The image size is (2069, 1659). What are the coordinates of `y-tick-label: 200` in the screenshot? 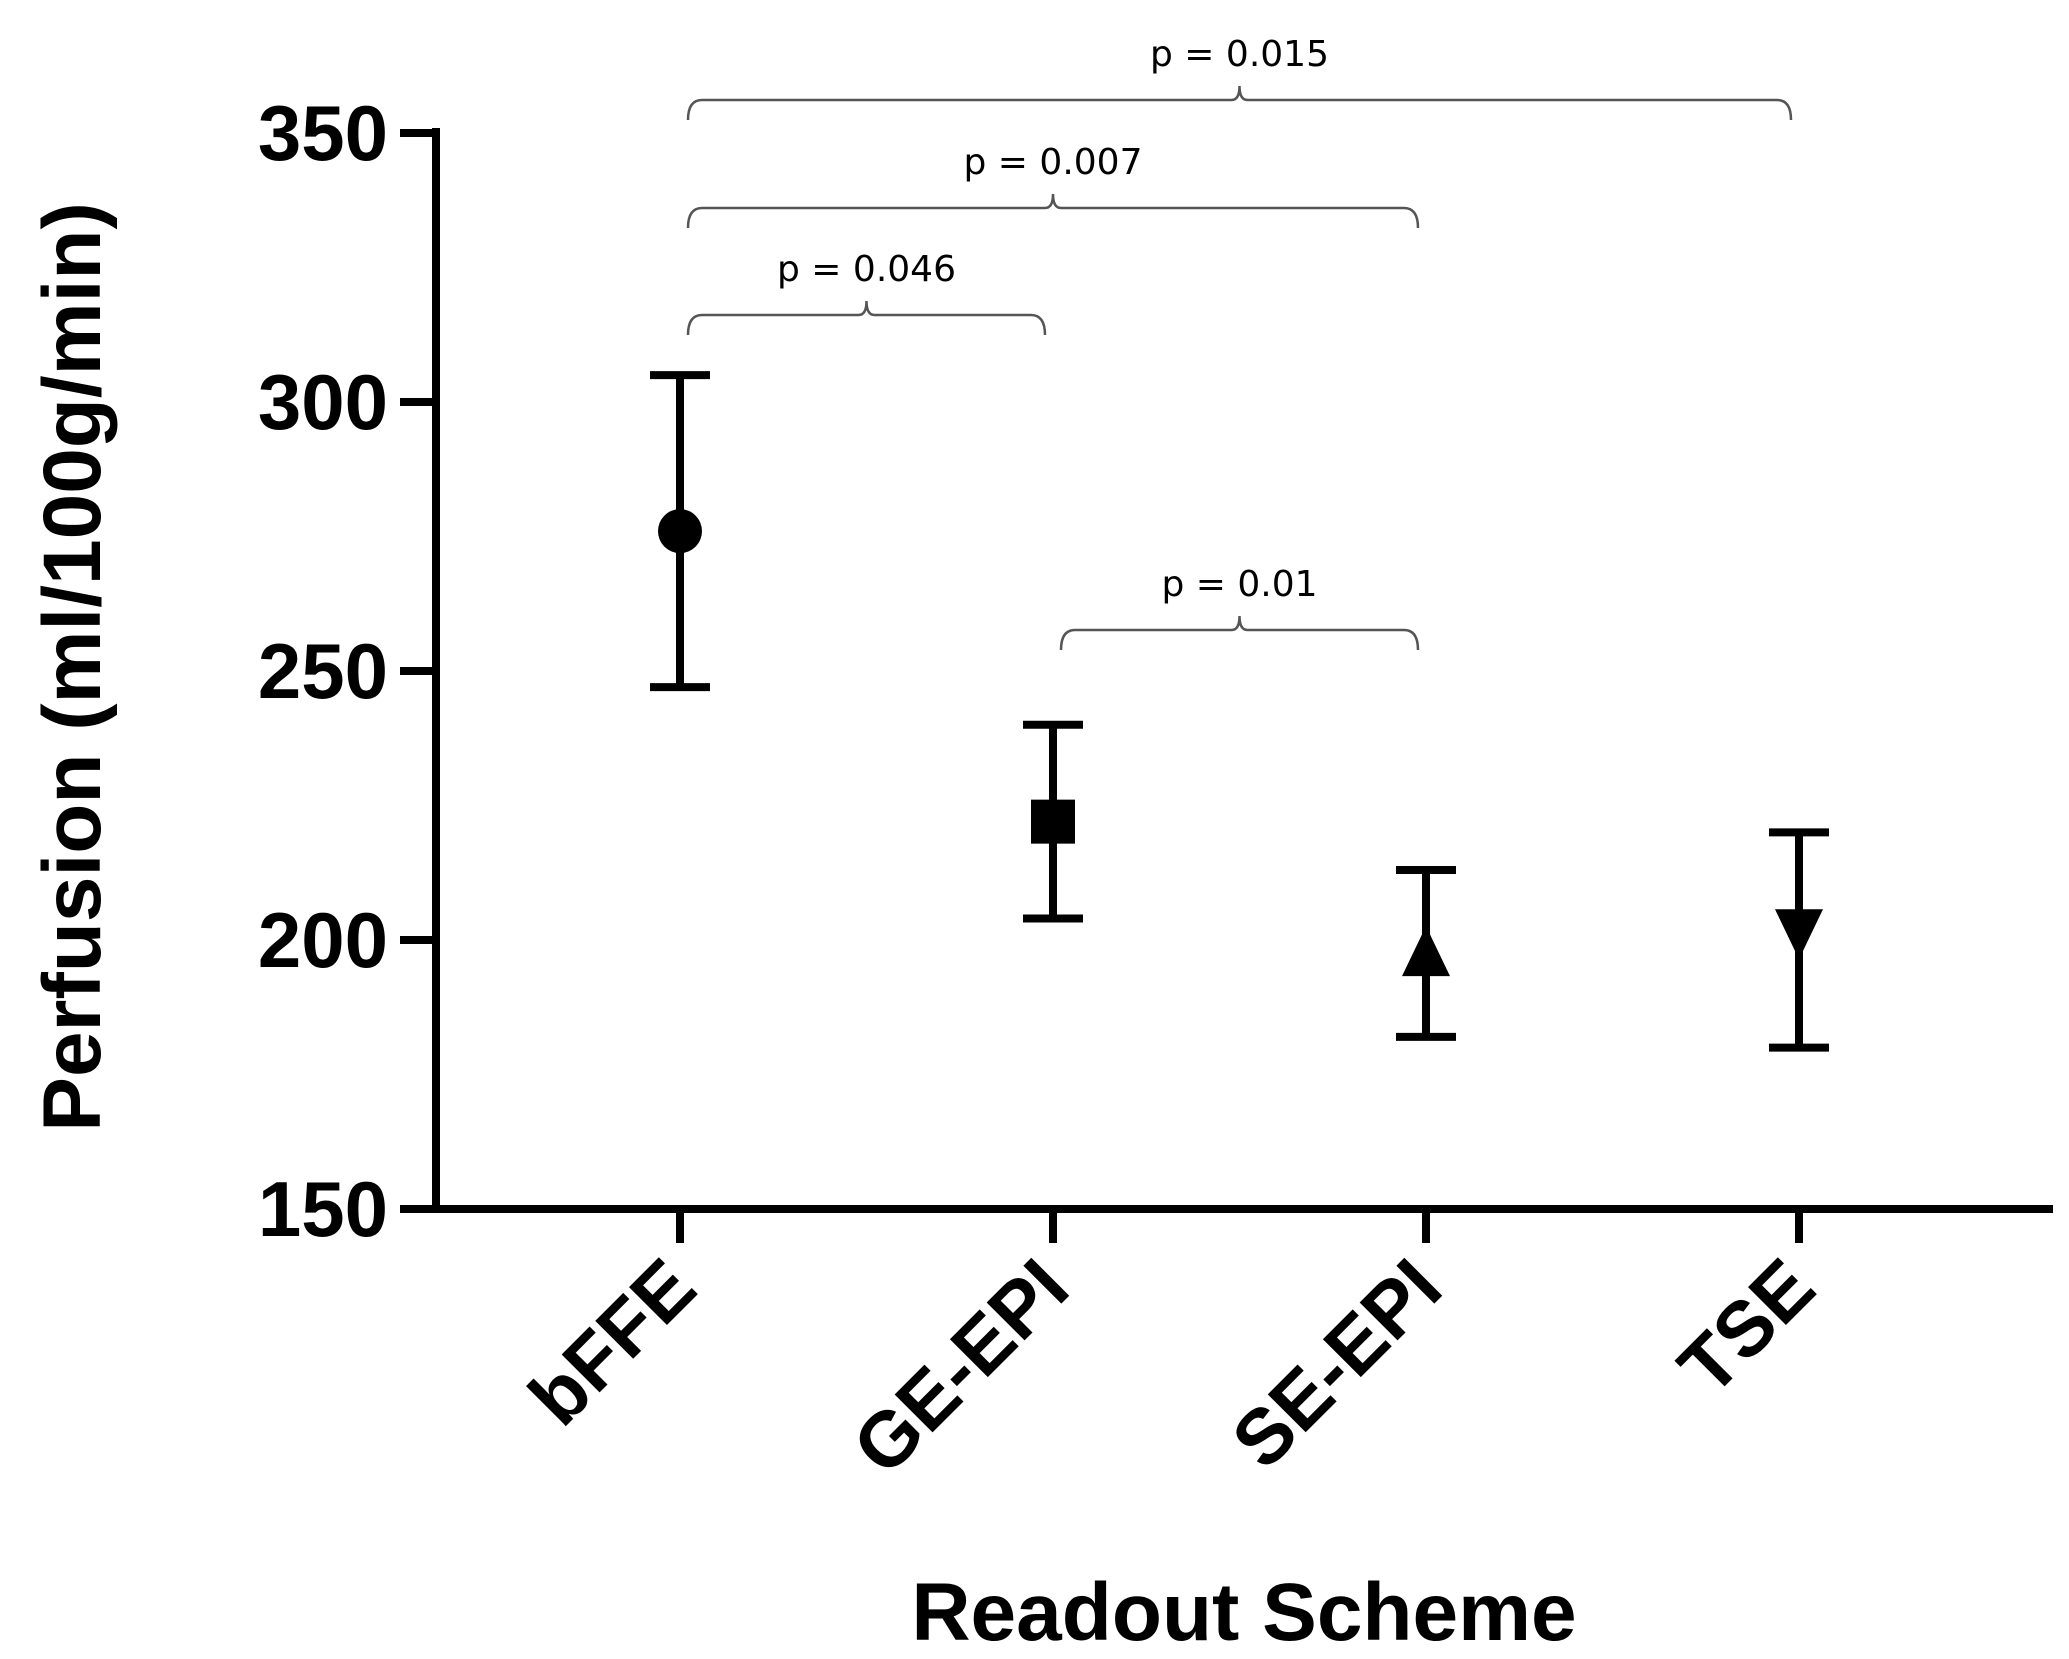 It's located at (323, 940).